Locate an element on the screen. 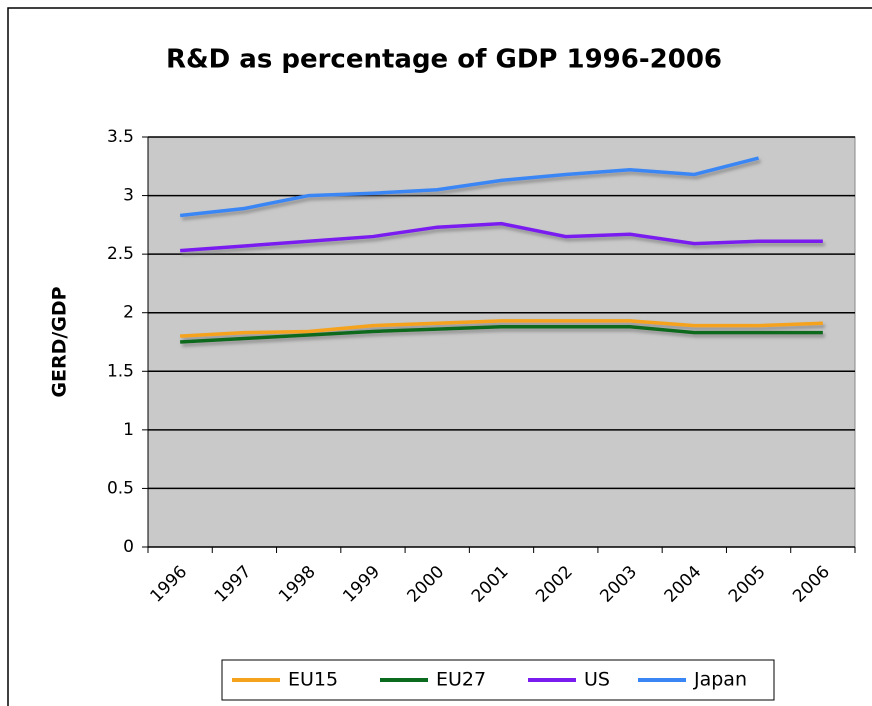  y-tick-label: 0.5 is located at coordinates (120, 488).